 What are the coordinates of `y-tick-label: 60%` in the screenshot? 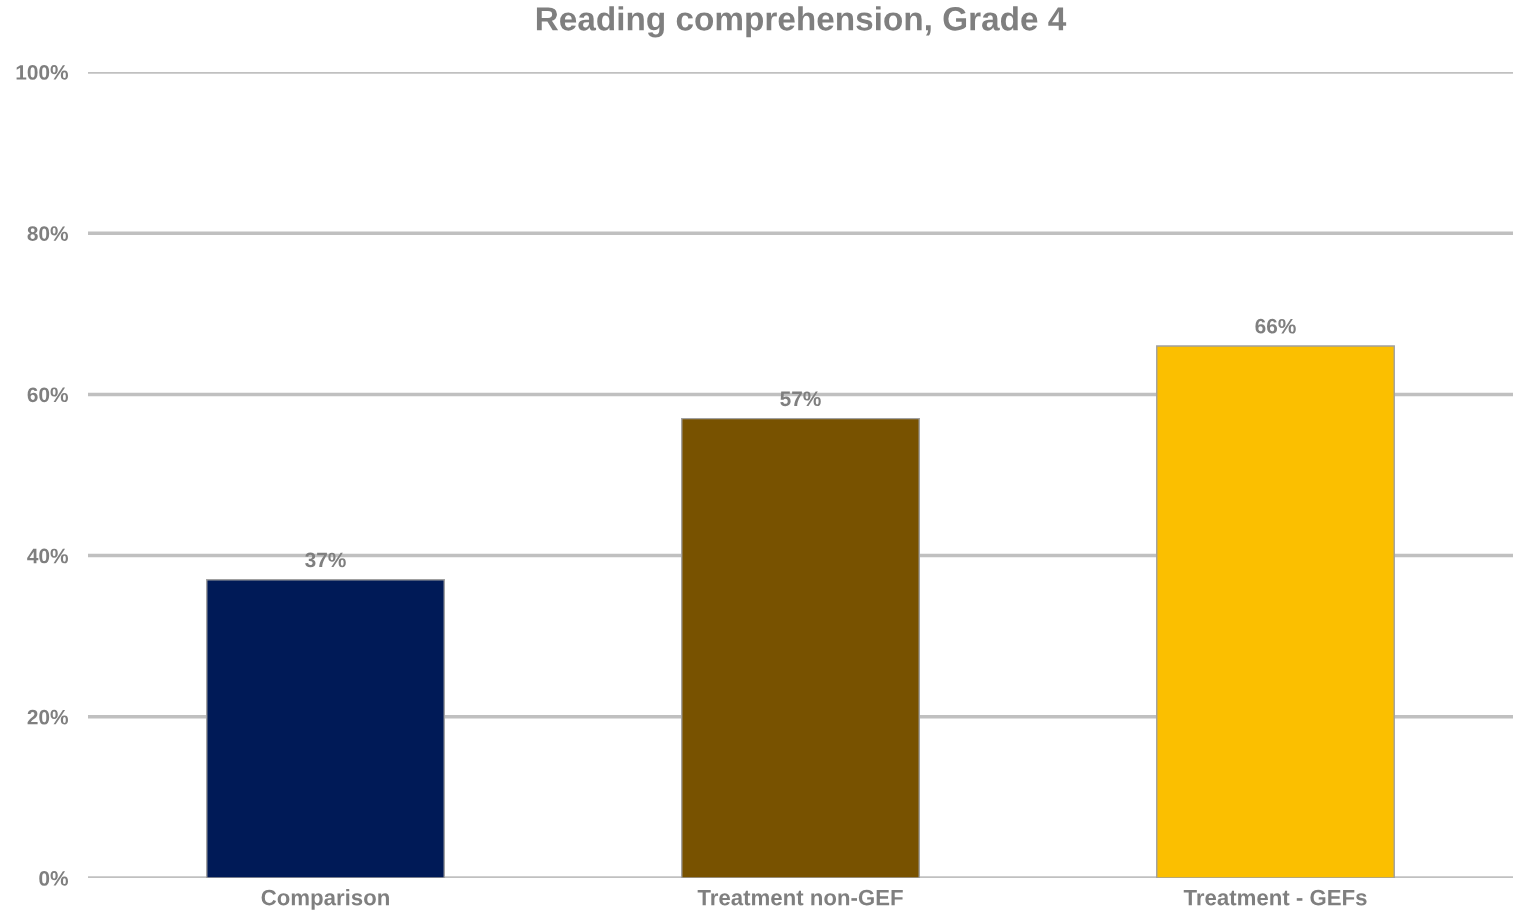 It's located at (48, 395).